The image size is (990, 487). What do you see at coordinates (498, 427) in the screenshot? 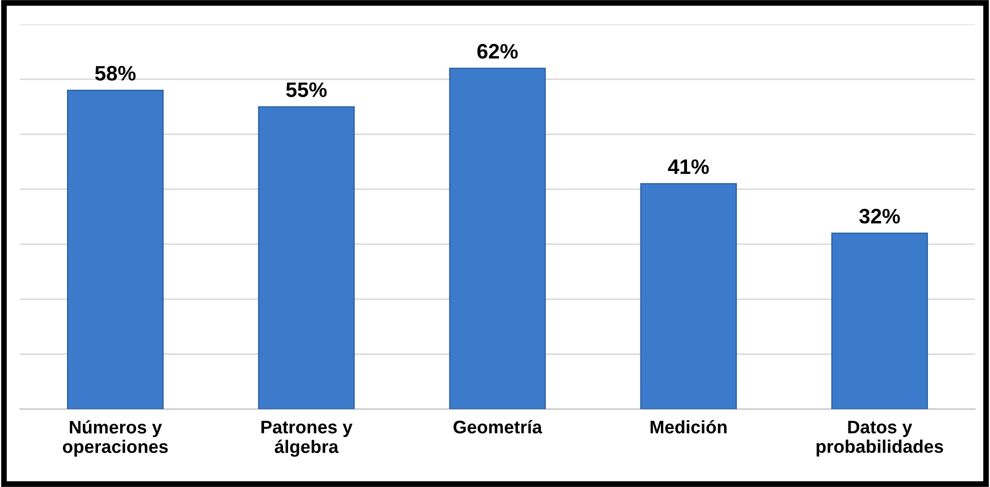
I see `x-tick-label: Geometría` at bounding box center [498, 427].